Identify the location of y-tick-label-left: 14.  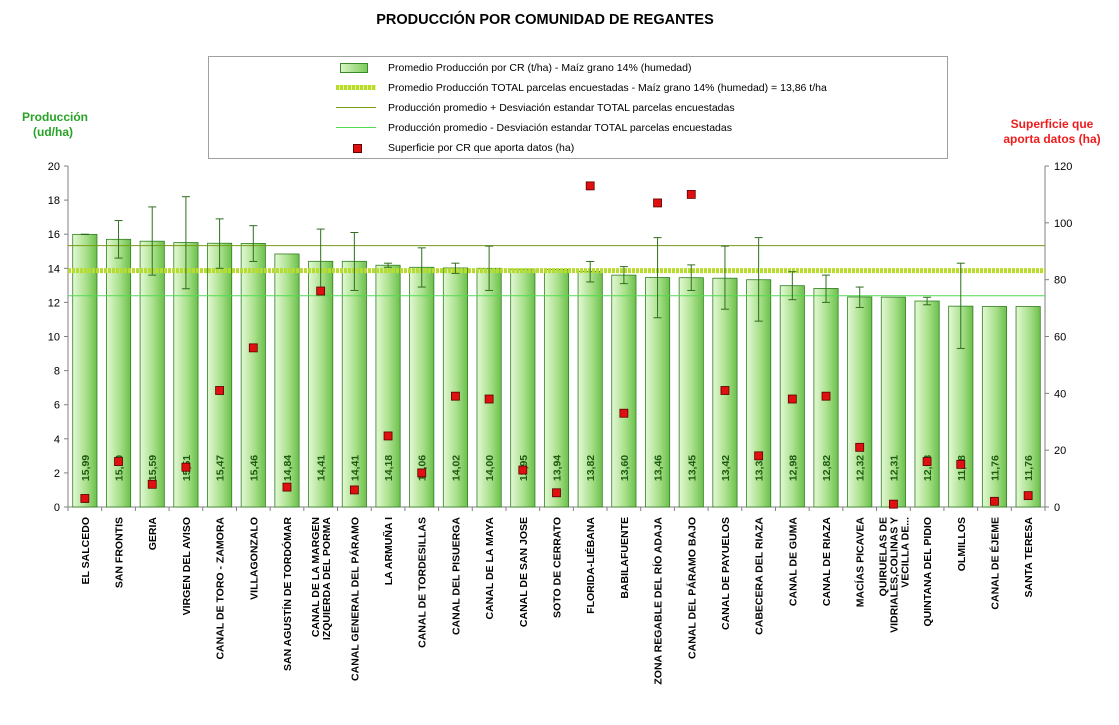
(54, 269).